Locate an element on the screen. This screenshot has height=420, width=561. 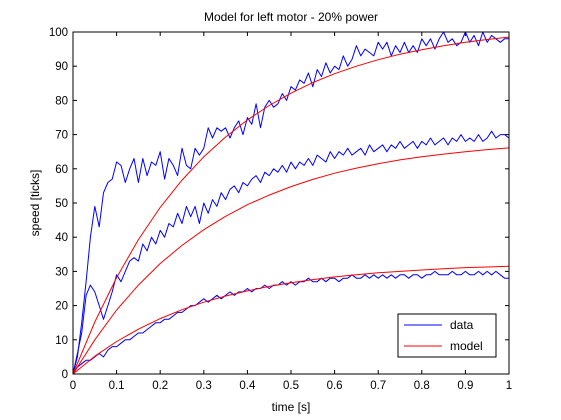
x-tick-label: 0.1 is located at coordinates (117, 386).